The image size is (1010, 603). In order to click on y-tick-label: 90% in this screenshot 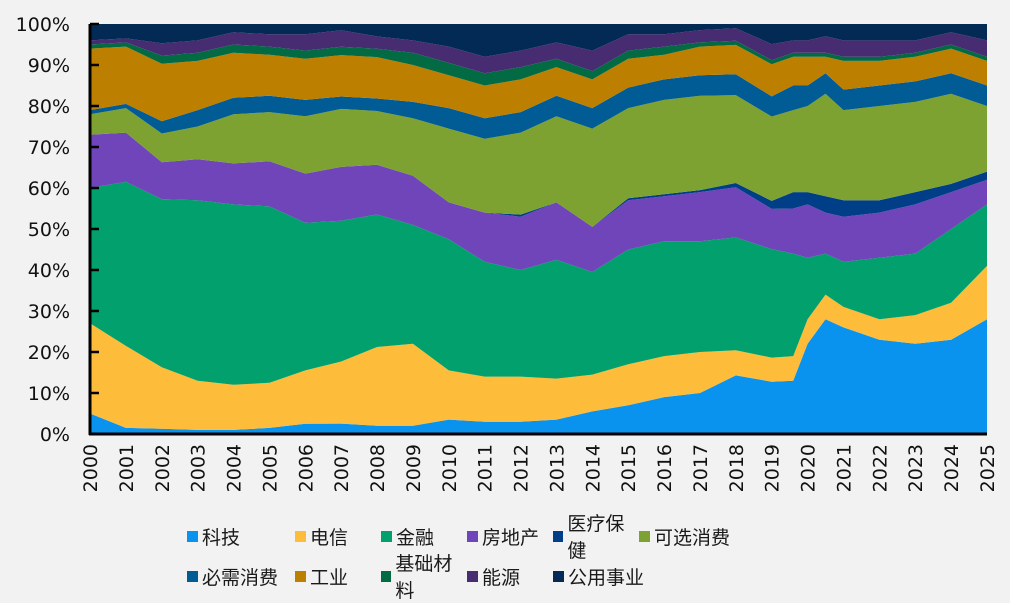, I will do `click(49, 66)`.